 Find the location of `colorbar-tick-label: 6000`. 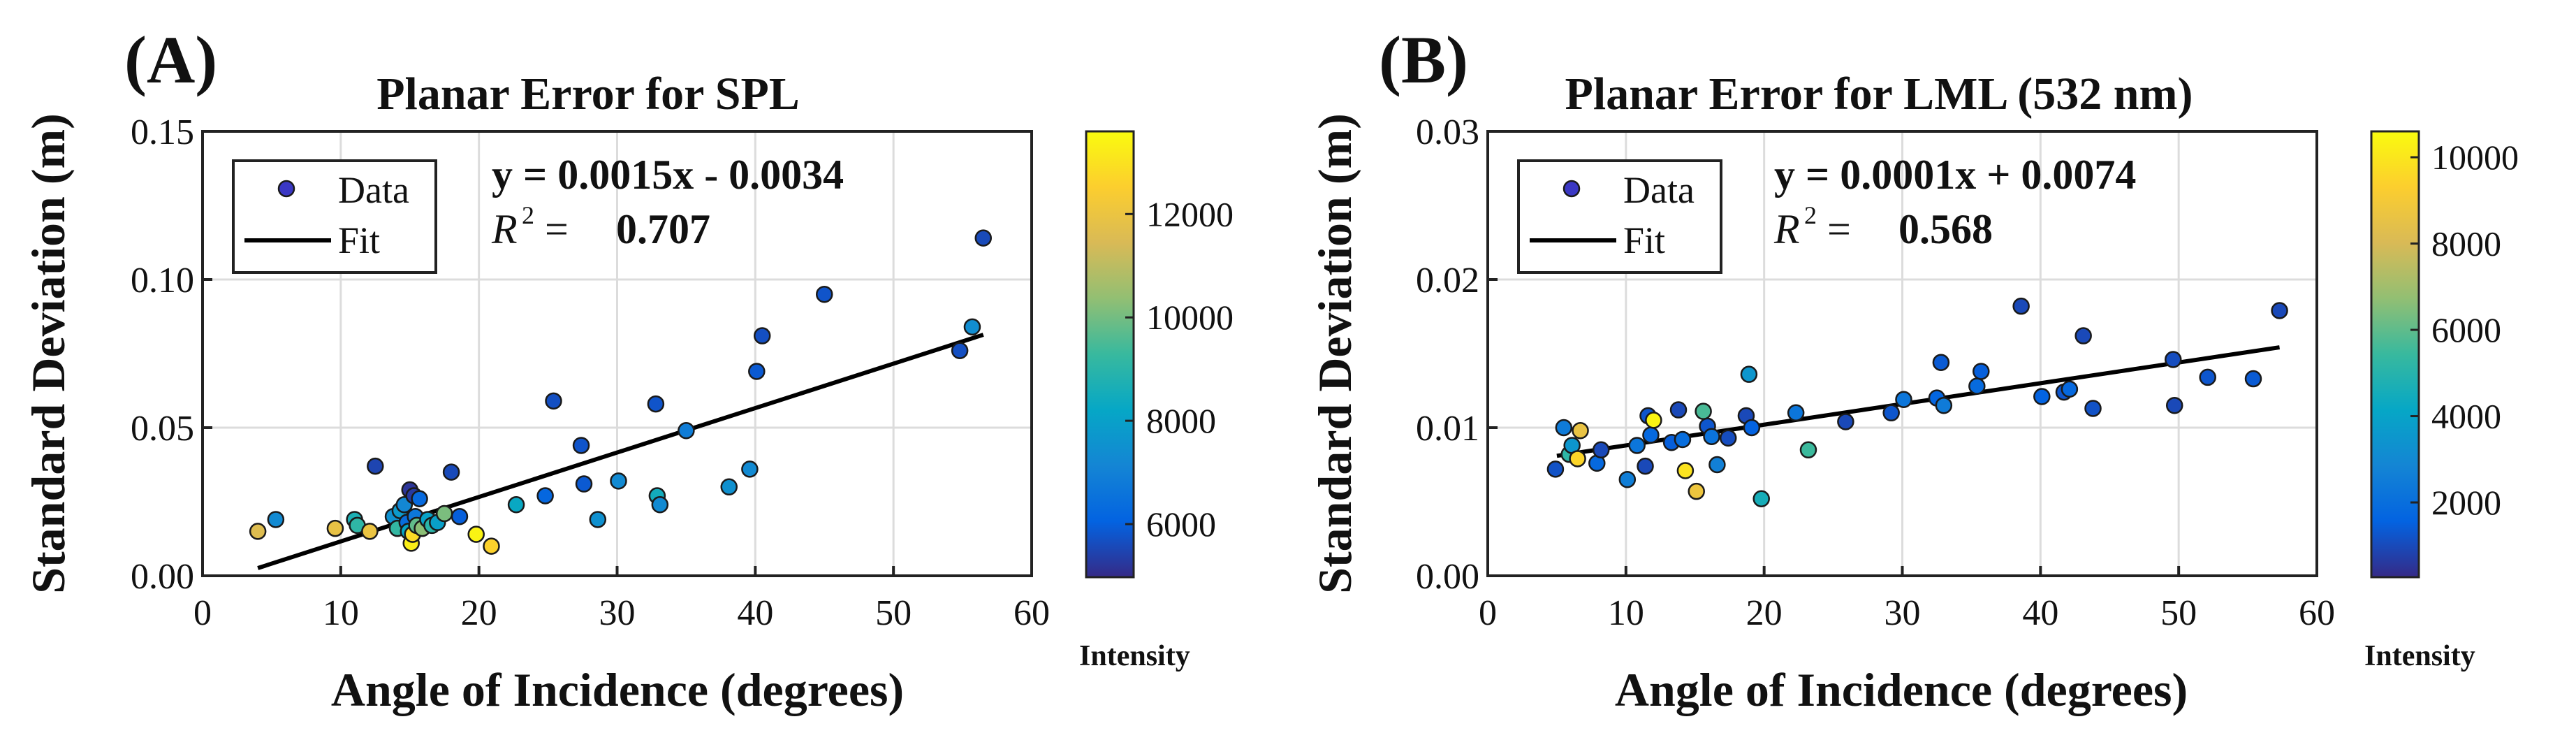

colorbar-tick-label: 6000 is located at coordinates (2466, 329).